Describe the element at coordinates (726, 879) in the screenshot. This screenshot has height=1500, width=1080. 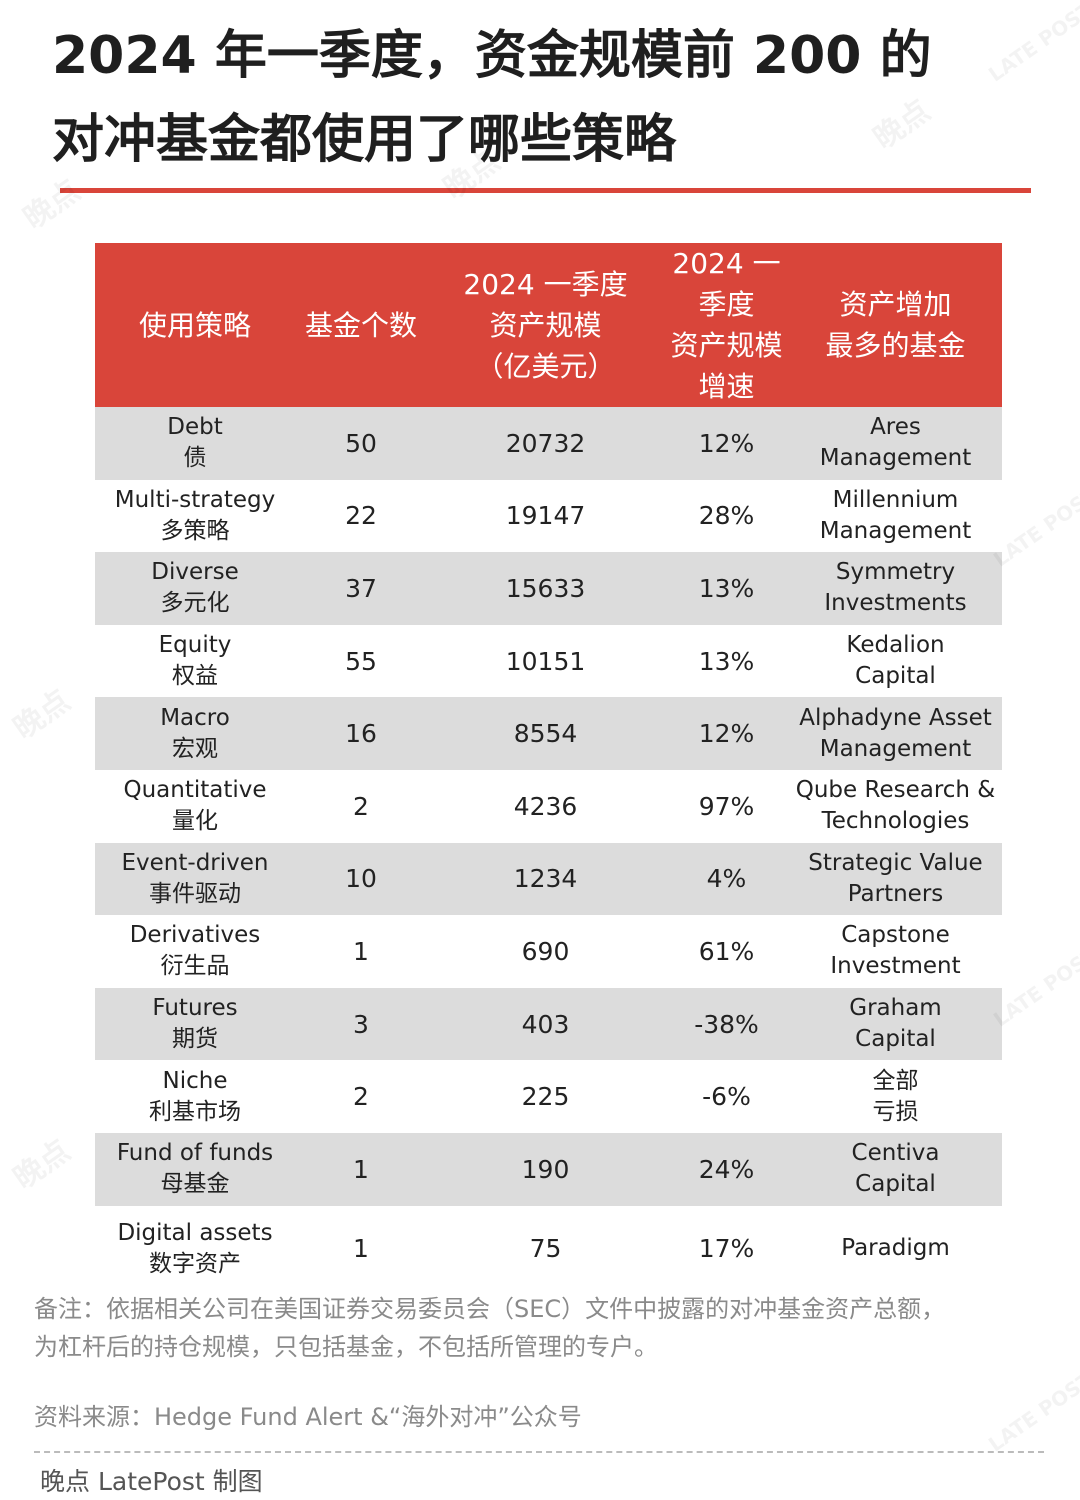
I see `growth-cell: 4%` at that location.